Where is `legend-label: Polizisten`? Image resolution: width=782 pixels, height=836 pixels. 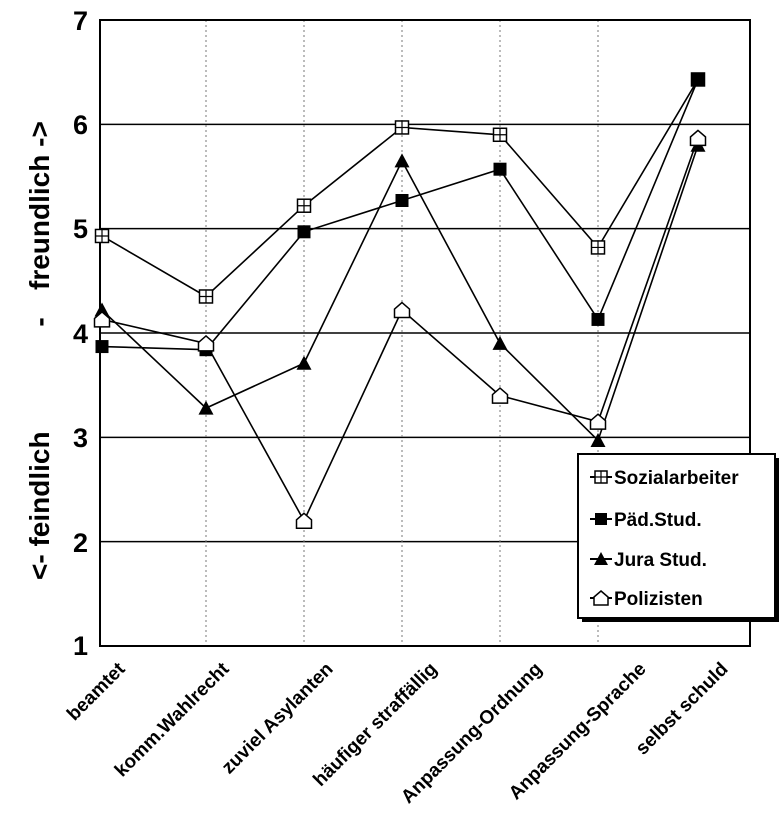 legend-label: Polizisten is located at coordinates (658, 599).